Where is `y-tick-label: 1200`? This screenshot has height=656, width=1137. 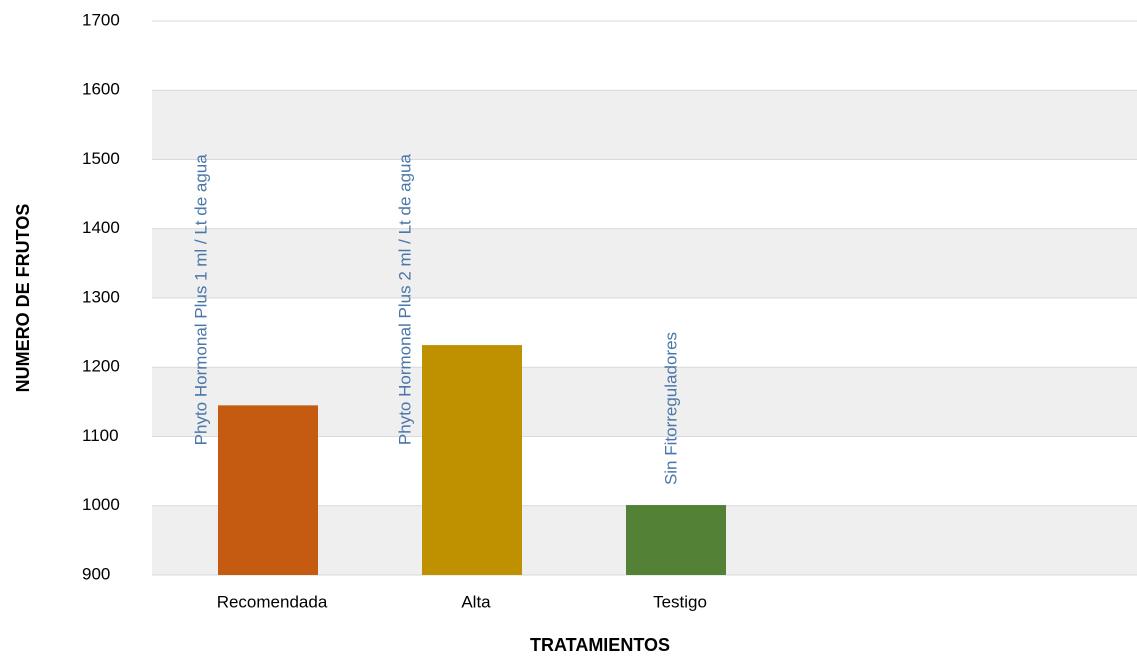
y-tick-label: 1200 is located at coordinates (101, 366).